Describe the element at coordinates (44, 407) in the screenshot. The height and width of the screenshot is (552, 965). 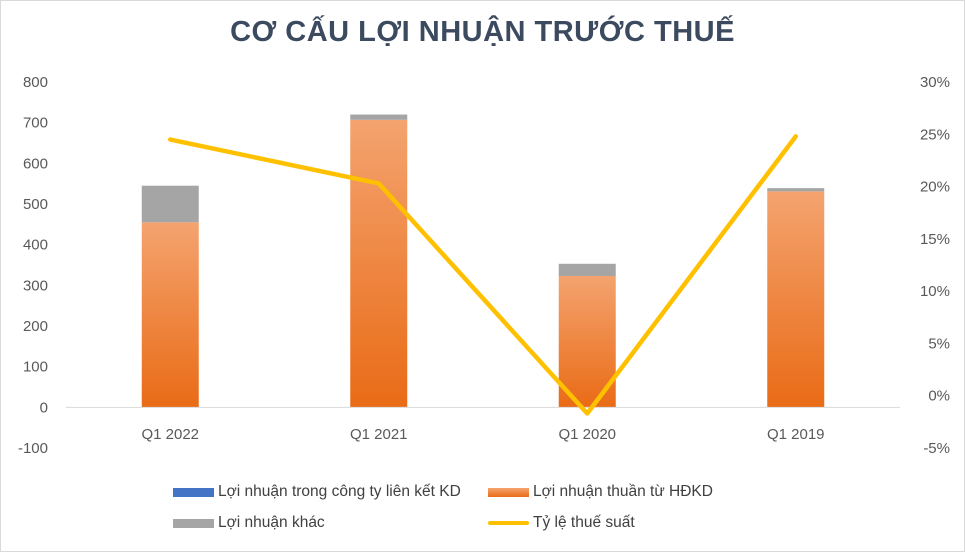
I see `left-tick-label: 0` at that location.